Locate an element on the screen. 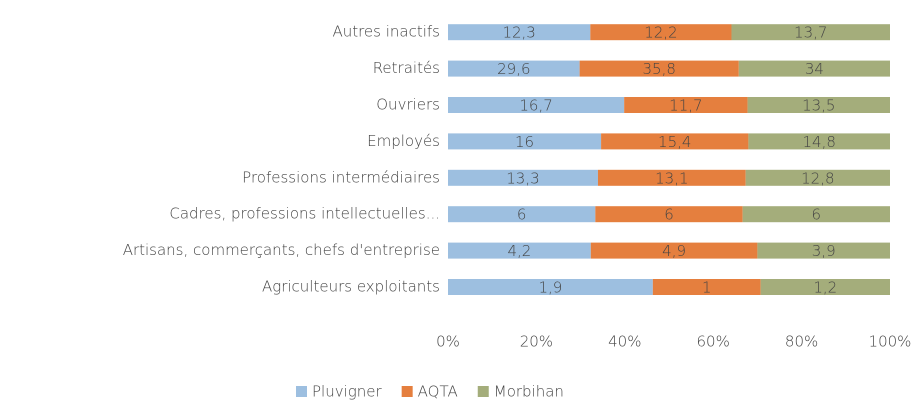 This screenshot has width=920, height=406. data-label: 1,2 is located at coordinates (825, 288).